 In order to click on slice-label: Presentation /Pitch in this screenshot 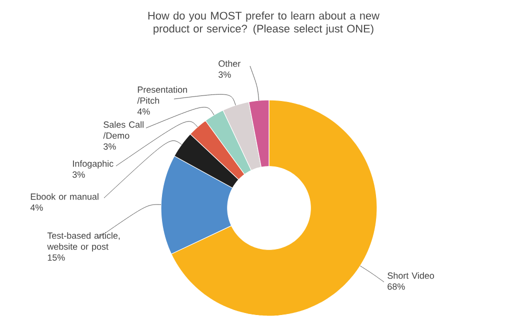, I will do `click(162, 95)`.